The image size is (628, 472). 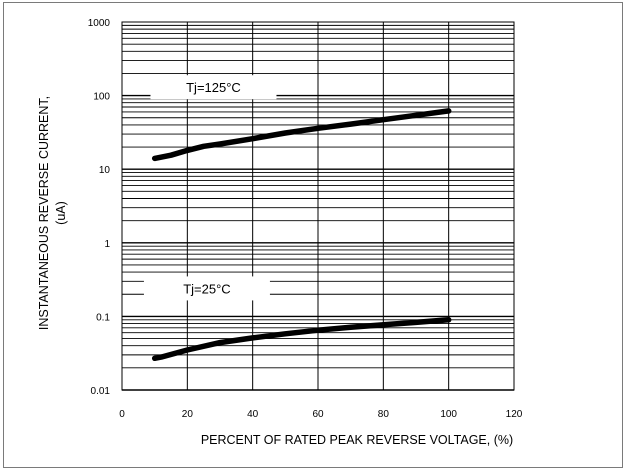 What do you see at coordinates (61, 213) in the screenshot?
I see `y-axis-label-line2: (uA)` at bounding box center [61, 213].